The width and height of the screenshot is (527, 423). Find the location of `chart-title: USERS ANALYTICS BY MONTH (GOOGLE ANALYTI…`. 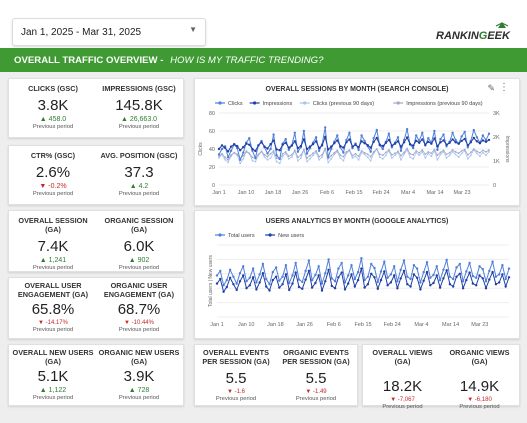

chart-title: USERS ANALYTICS BY MONTH (GOOGLE ANALYTI… is located at coordinates (357, 221).